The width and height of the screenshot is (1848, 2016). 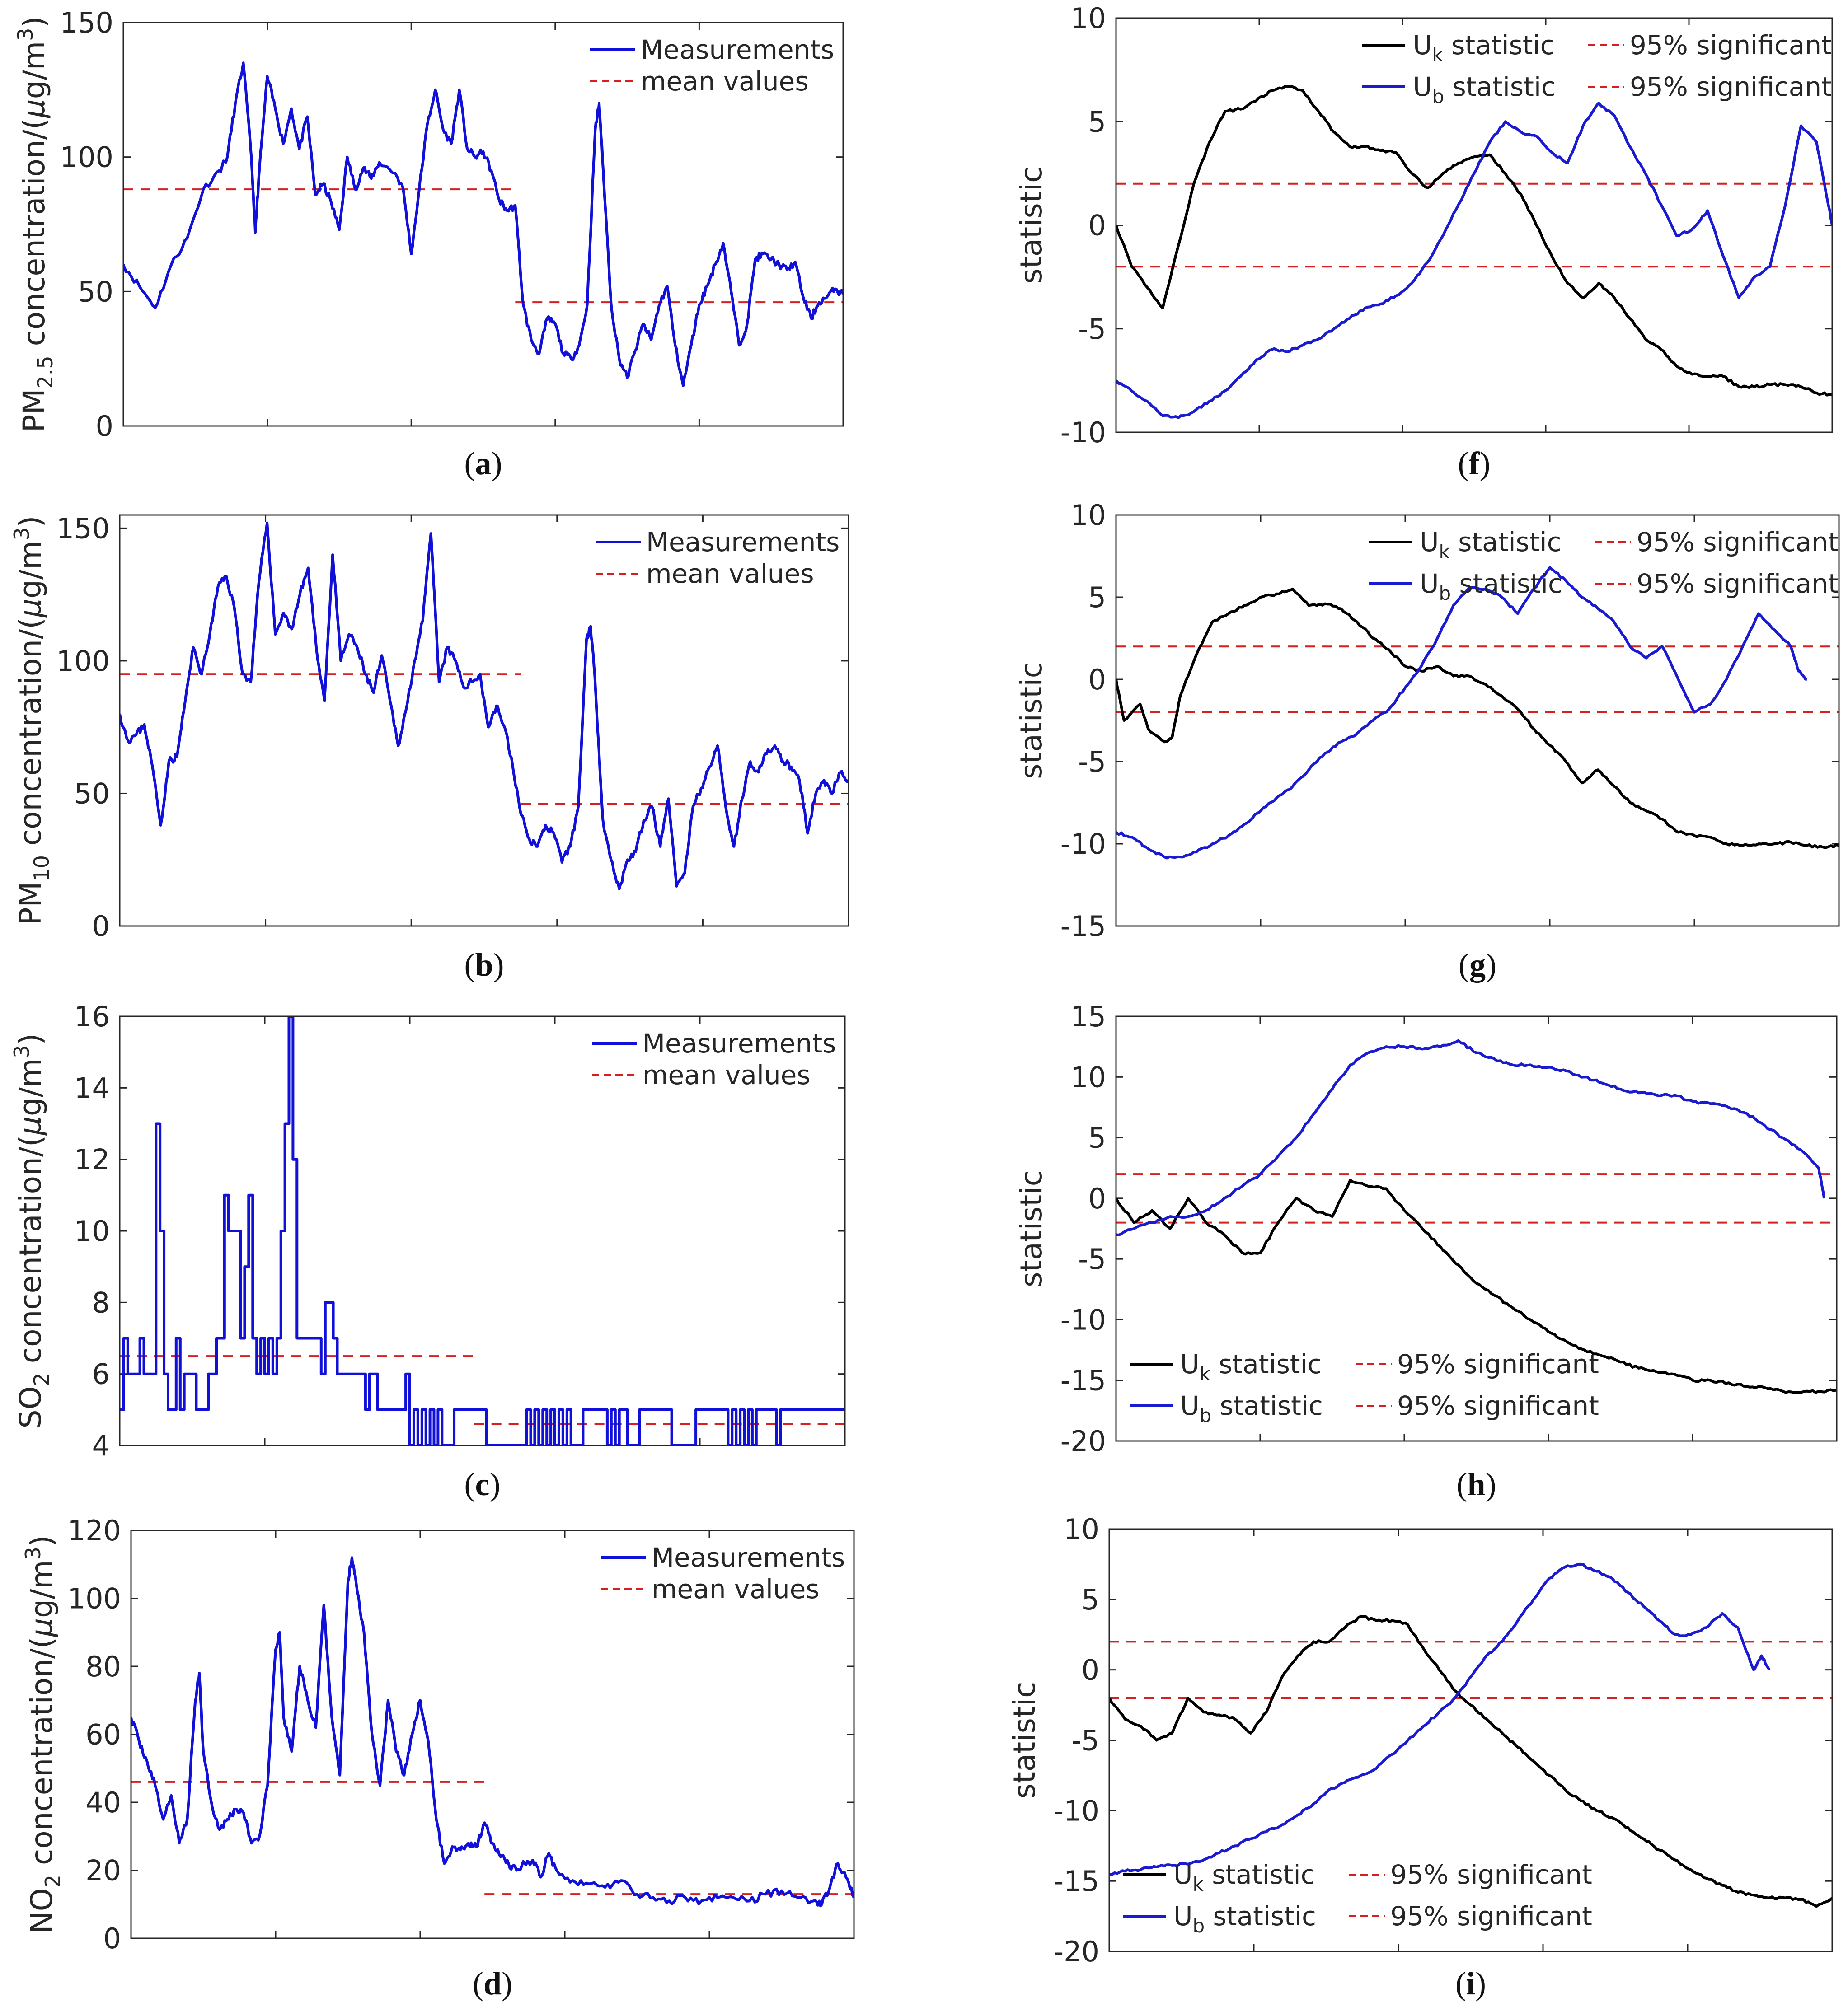 What do you see at coordinates (103, 1802) in the screenshot?
I see `y-tick-label: 40` at bounding box center [103, 1802].